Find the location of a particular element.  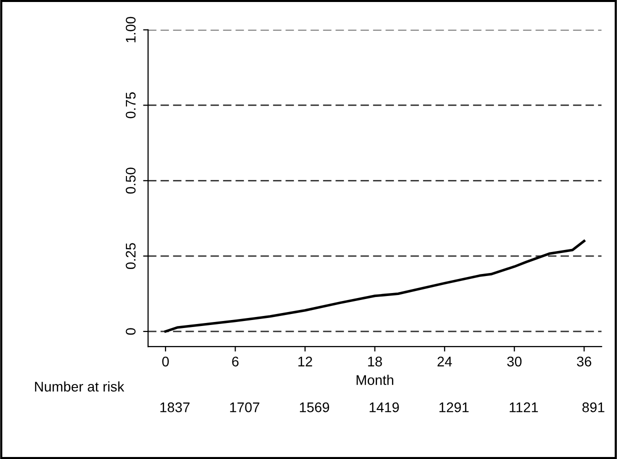

y-tick-label: 0.50 is located at coordinates (131, 181).